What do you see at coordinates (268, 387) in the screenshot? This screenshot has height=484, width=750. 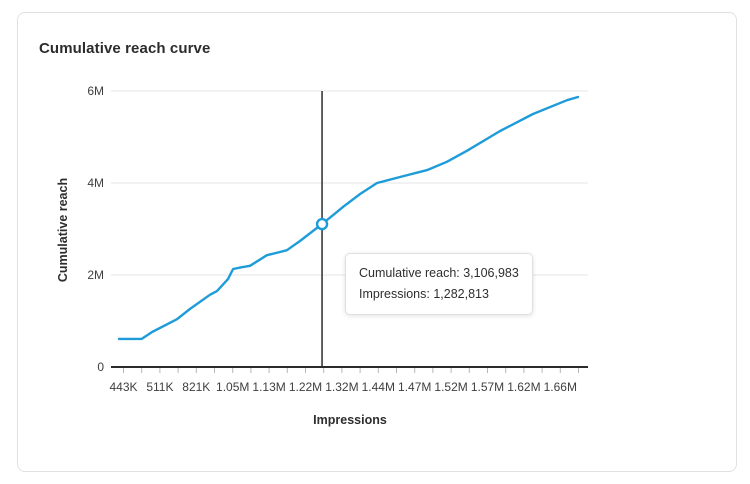 I see `x-tick-label: 1.13M` at bounding box center [268, 387].